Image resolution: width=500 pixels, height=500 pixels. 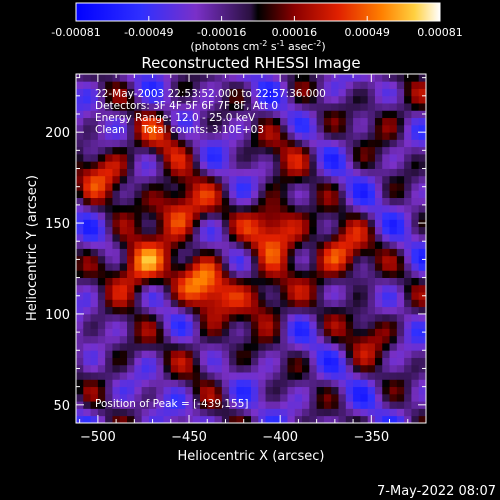 I want to click on annotation-peak: Position of Peak = [-439,155], so click(x=172, y=404).